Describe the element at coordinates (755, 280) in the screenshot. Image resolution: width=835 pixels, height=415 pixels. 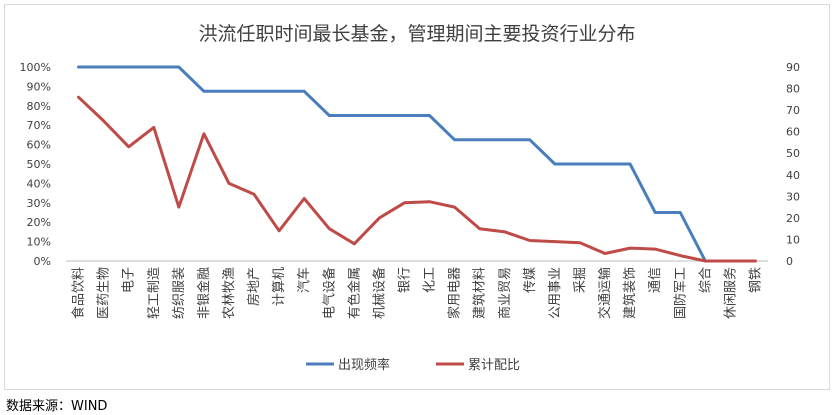
I see `x-tick-label: 钢铁` at that location.